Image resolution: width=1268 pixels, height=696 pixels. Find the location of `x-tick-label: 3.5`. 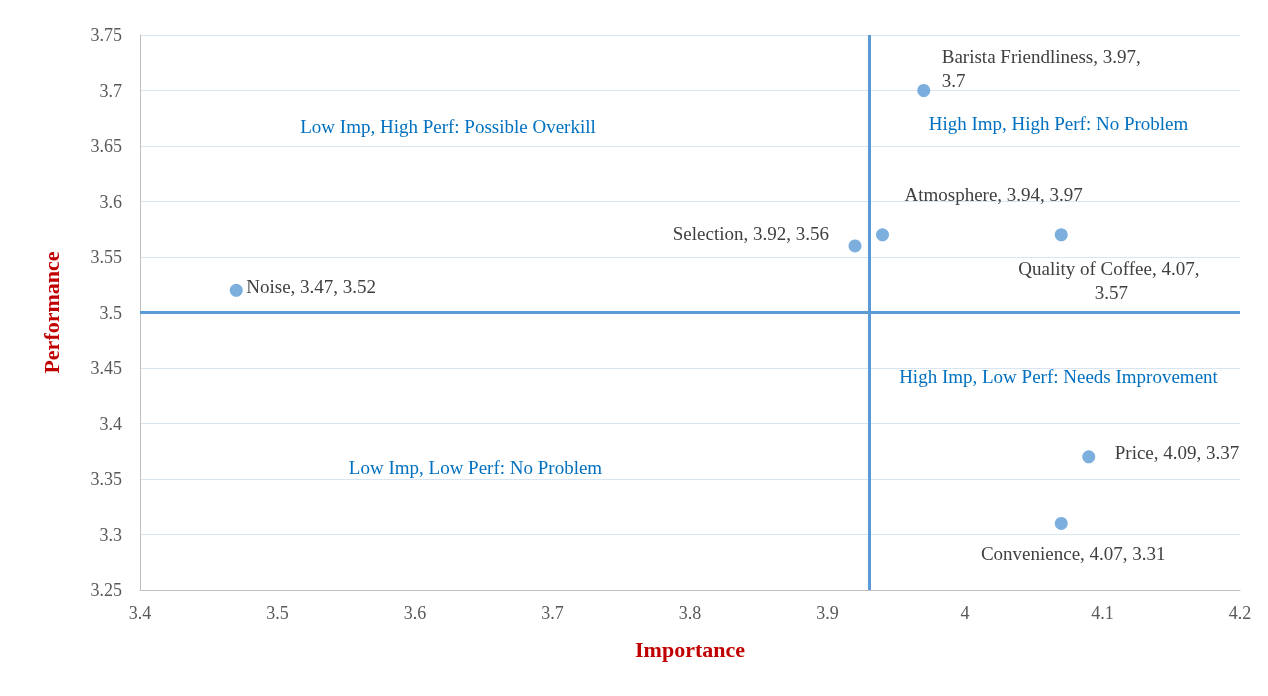

x-tick-label: 3.5 is located at coordinates (277, 613).